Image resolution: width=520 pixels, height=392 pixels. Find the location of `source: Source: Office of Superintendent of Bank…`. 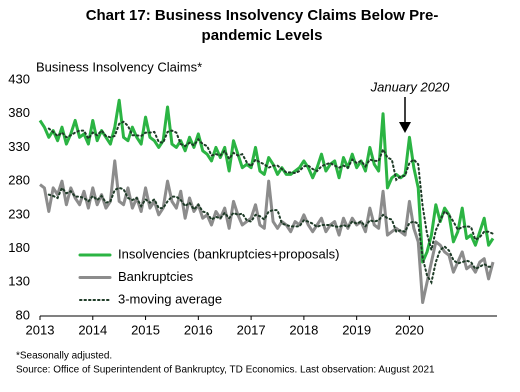

source: Source: Office of Superintendent of Bank… is located at coordinates (225, 370).